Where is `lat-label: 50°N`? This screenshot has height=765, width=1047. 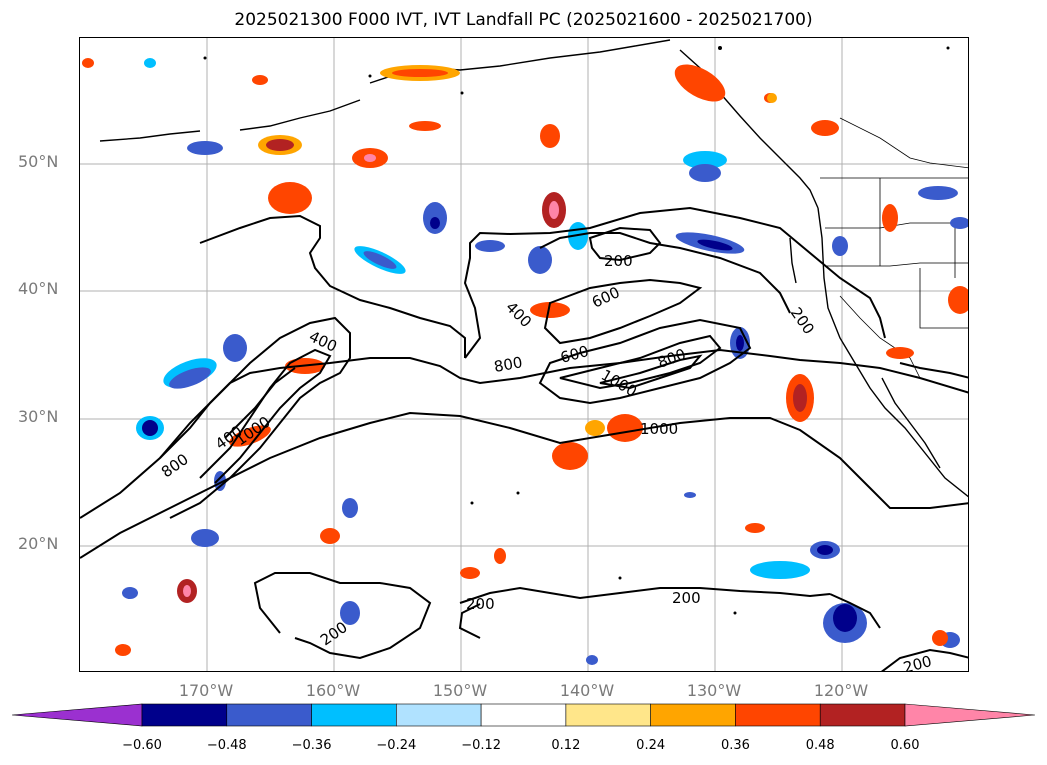
lat-label: 50°N is located at coordinates (38, 161).